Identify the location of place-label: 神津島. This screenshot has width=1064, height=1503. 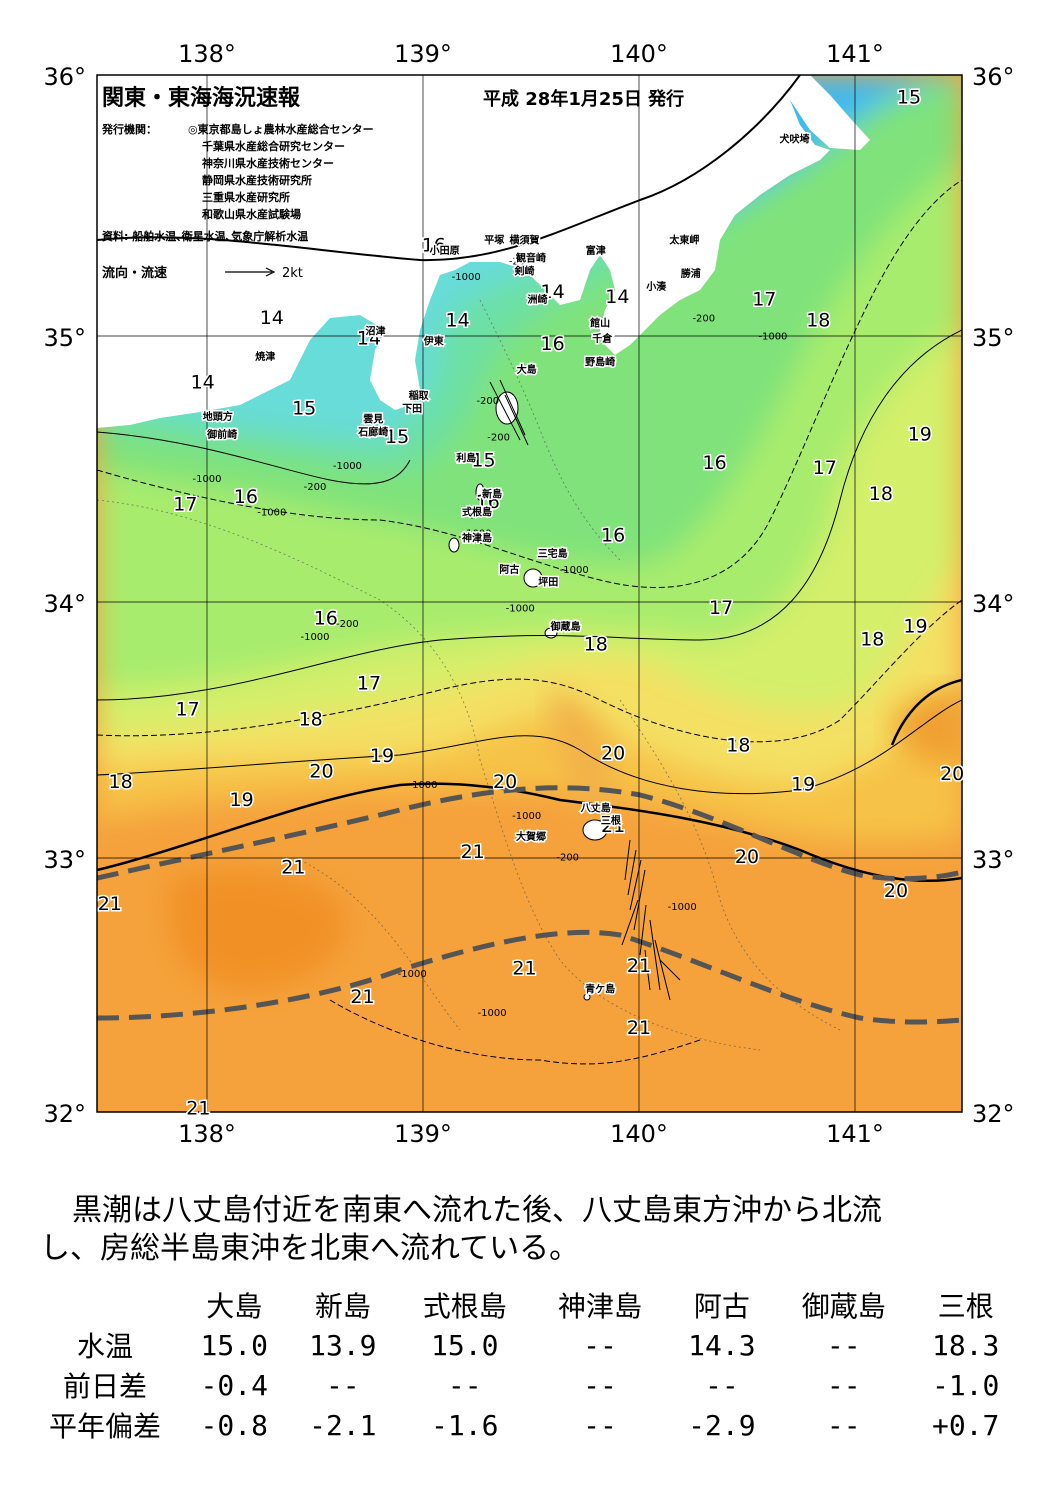
(477, 538).